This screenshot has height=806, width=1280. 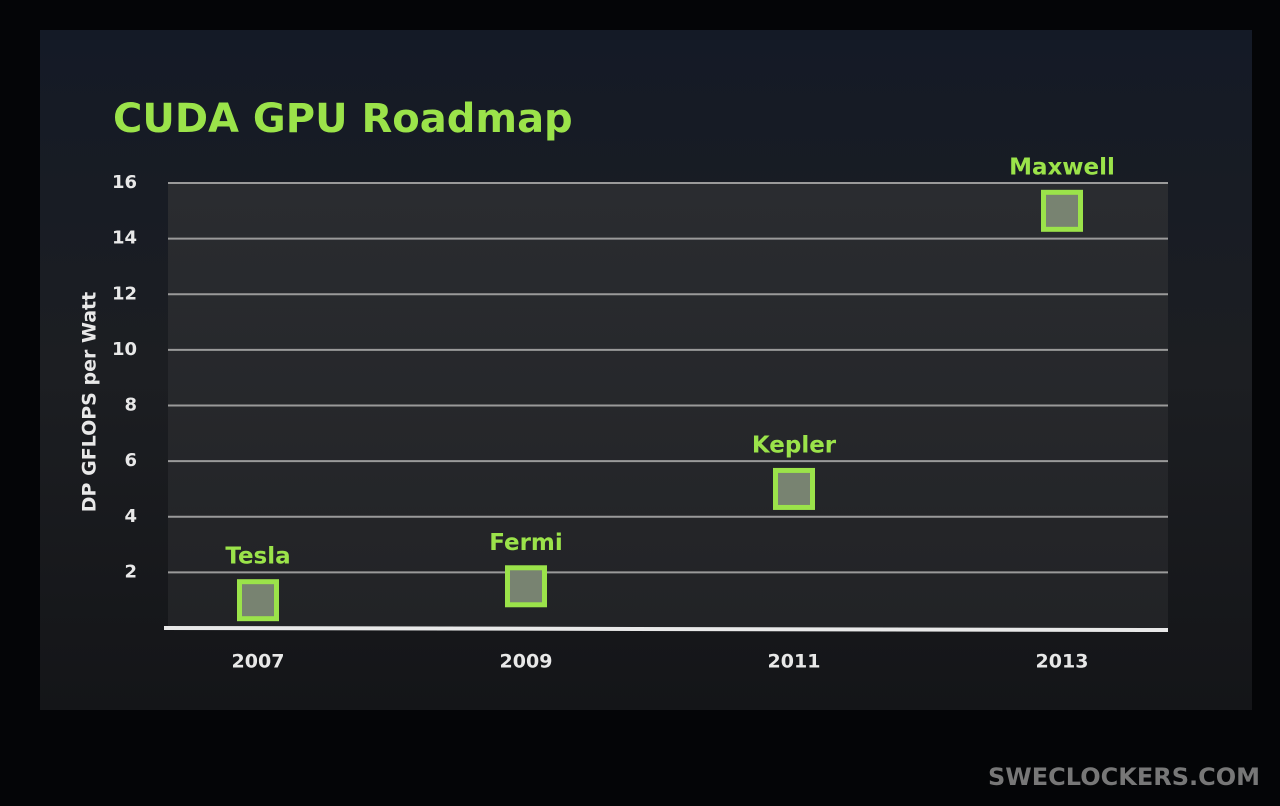 What do you see at coordinates (130, 460) in the screenshot?
I see `y-tick-label: 6` at bounding box center [130, 460].